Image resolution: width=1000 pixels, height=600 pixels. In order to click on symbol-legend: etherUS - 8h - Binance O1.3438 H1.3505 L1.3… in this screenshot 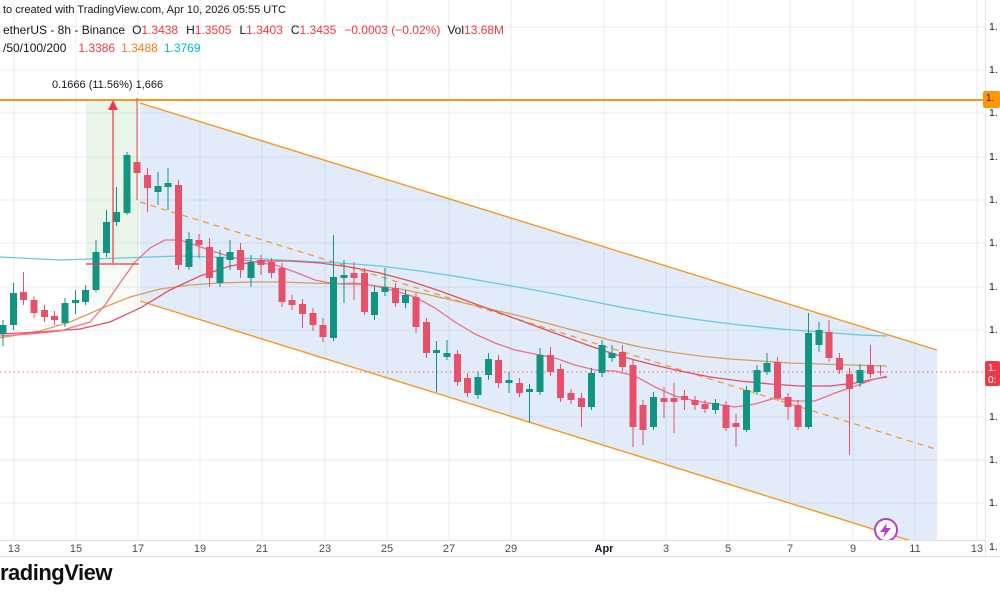, I will do `click(253, 30)`.